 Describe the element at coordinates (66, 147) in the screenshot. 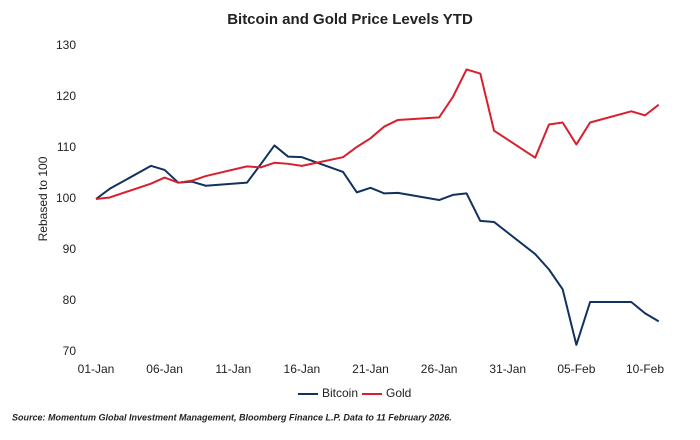

I see `y-tick-label: 110` at that location.